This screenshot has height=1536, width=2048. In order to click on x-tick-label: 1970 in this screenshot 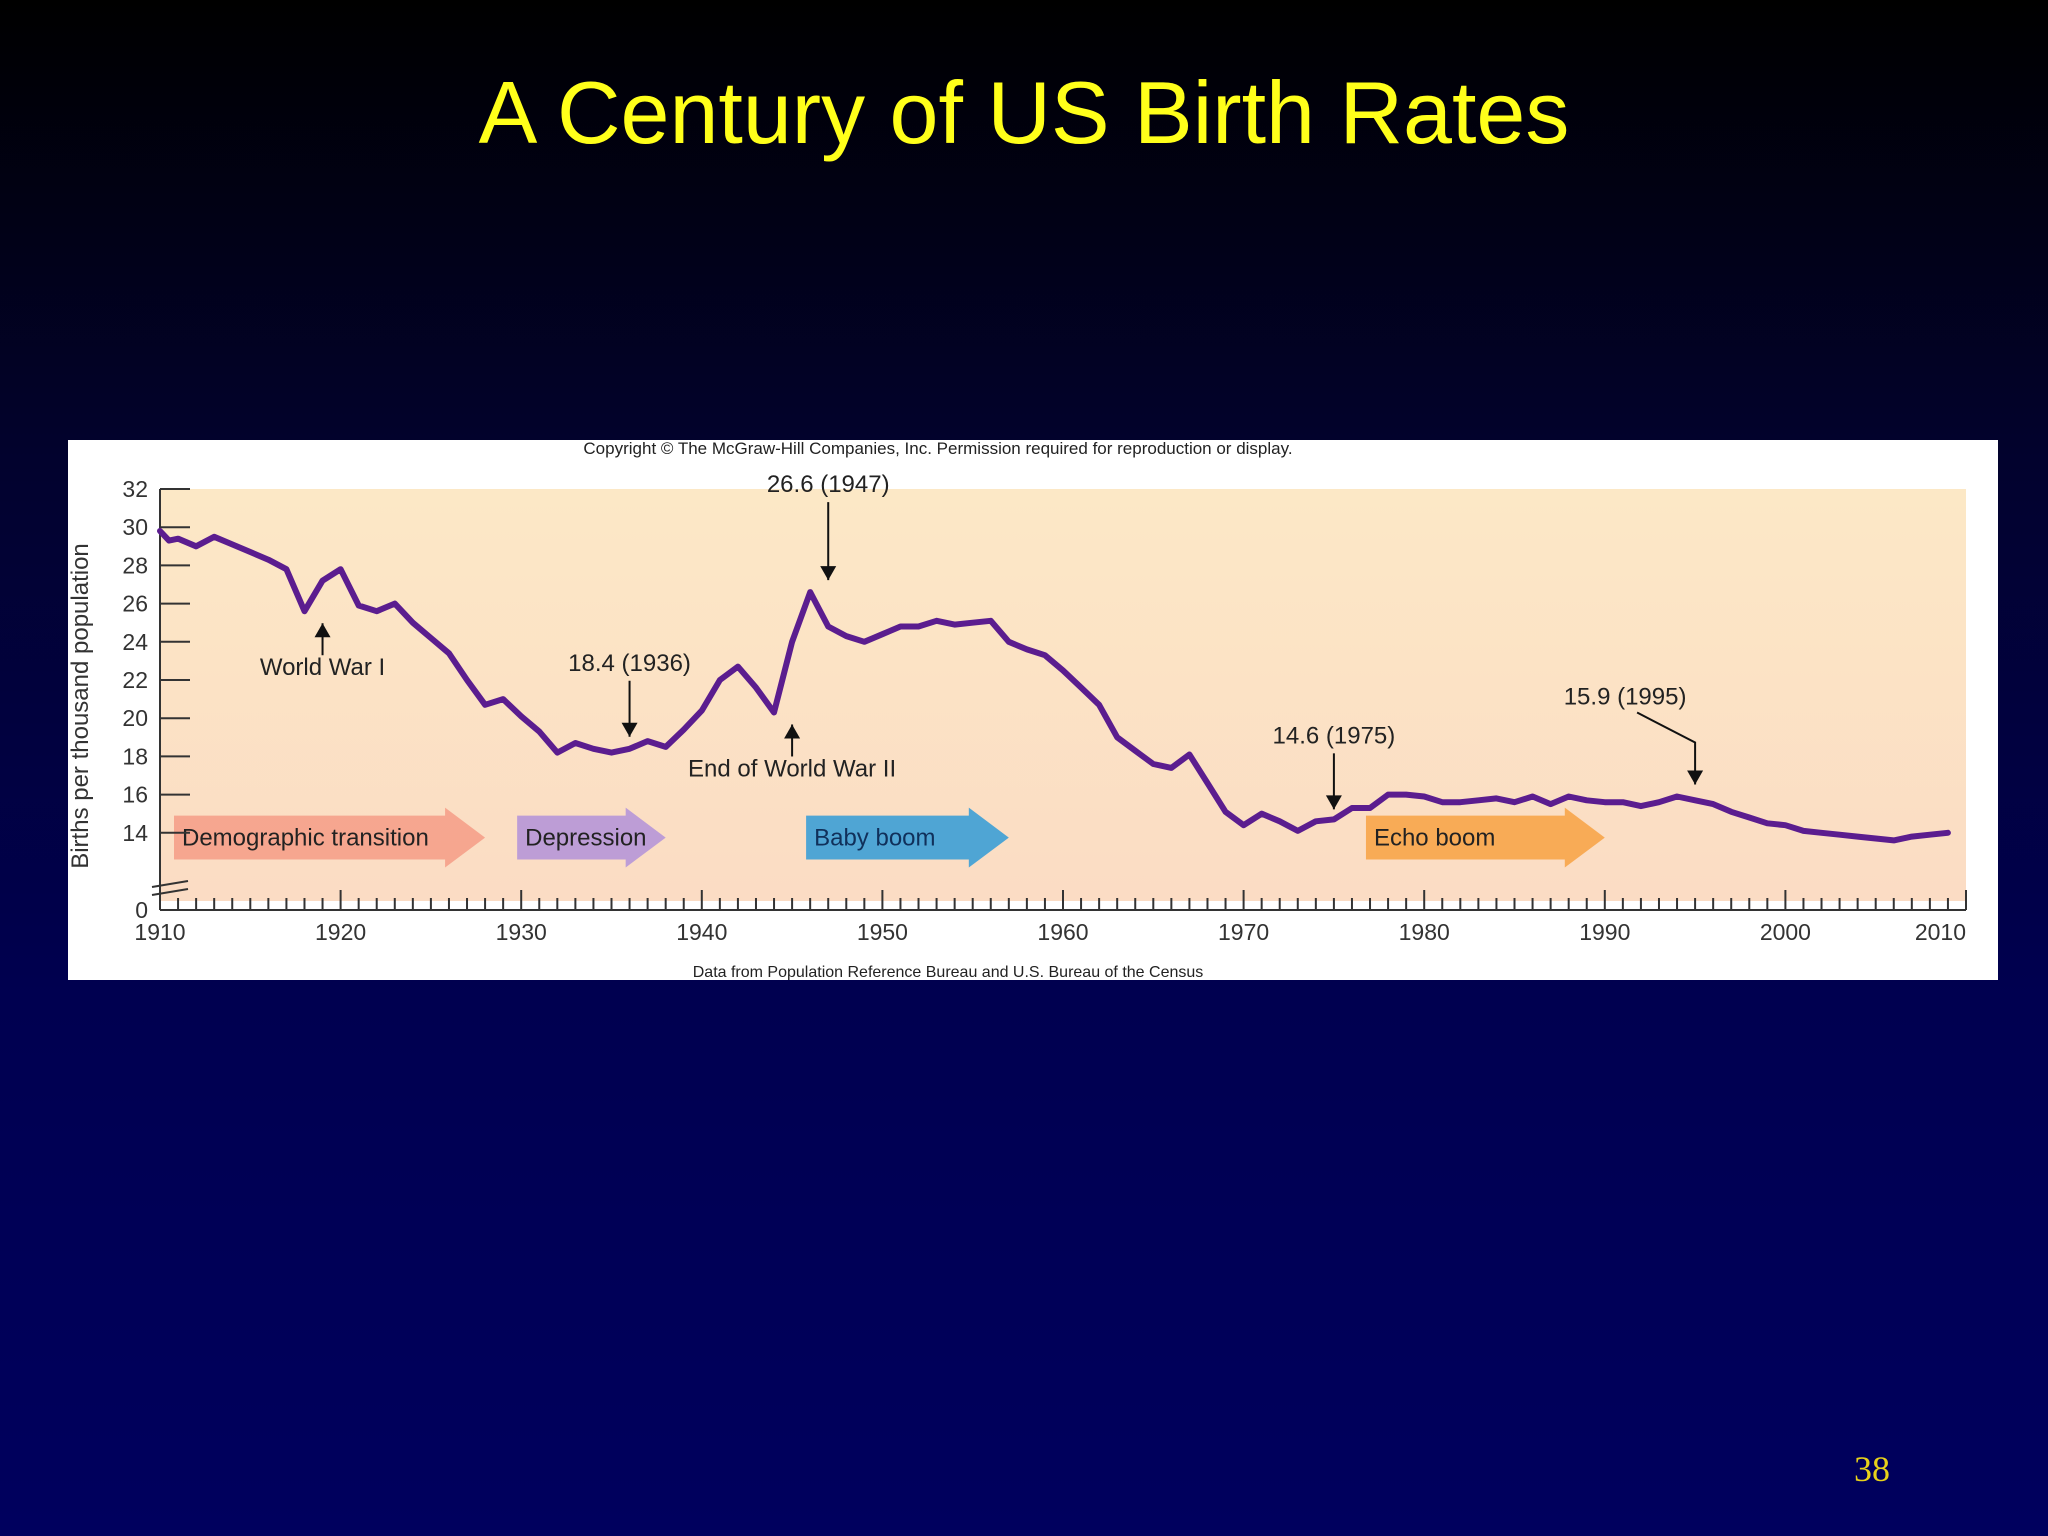, I will do `click(1243, 932)`.